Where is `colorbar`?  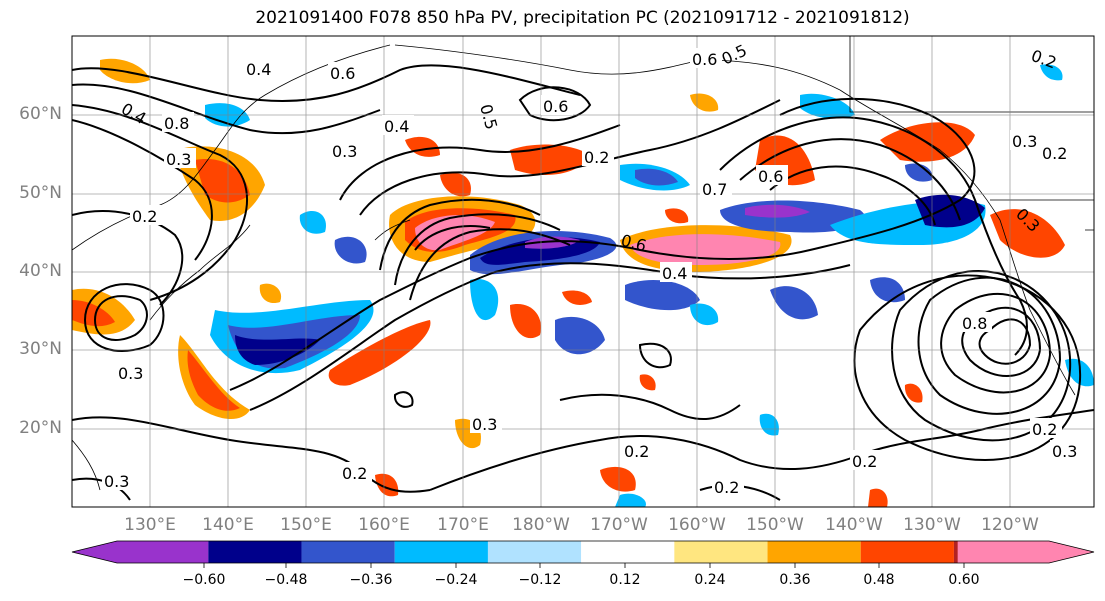
colorbar is located at coordinates (583, 554).